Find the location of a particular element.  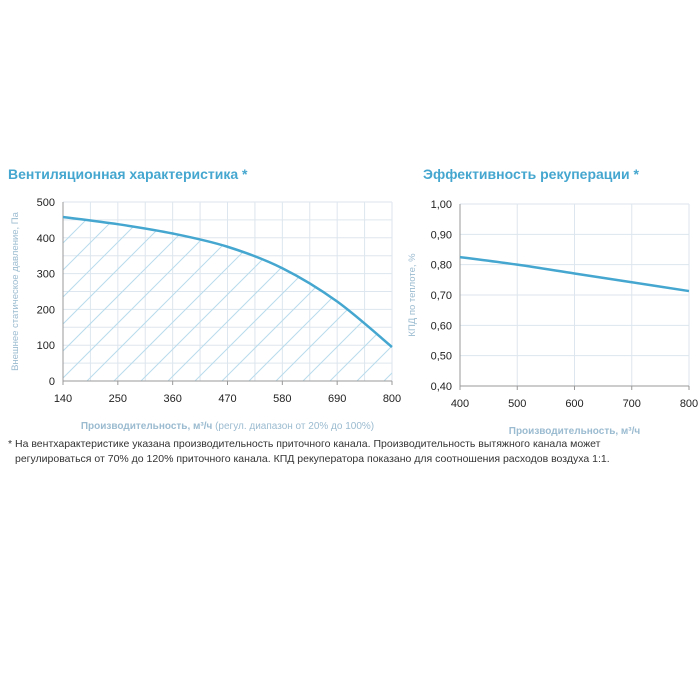

y-tick-label: 200 is located at coordinates (46, 310).